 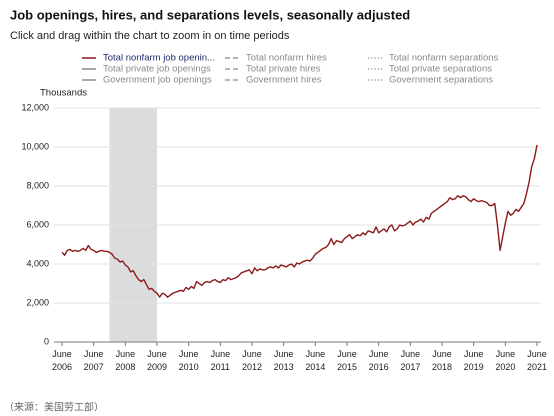 I want to click on legend-entry: Total nonfarm hires, so click(x=286, y=58).